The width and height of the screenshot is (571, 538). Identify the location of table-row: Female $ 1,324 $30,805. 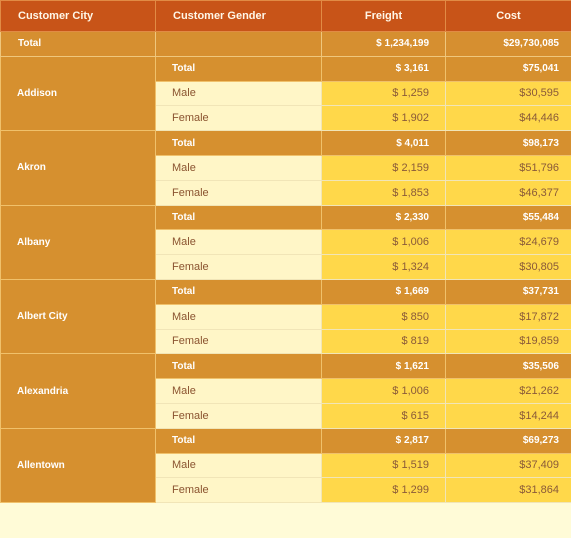
(286, 267).